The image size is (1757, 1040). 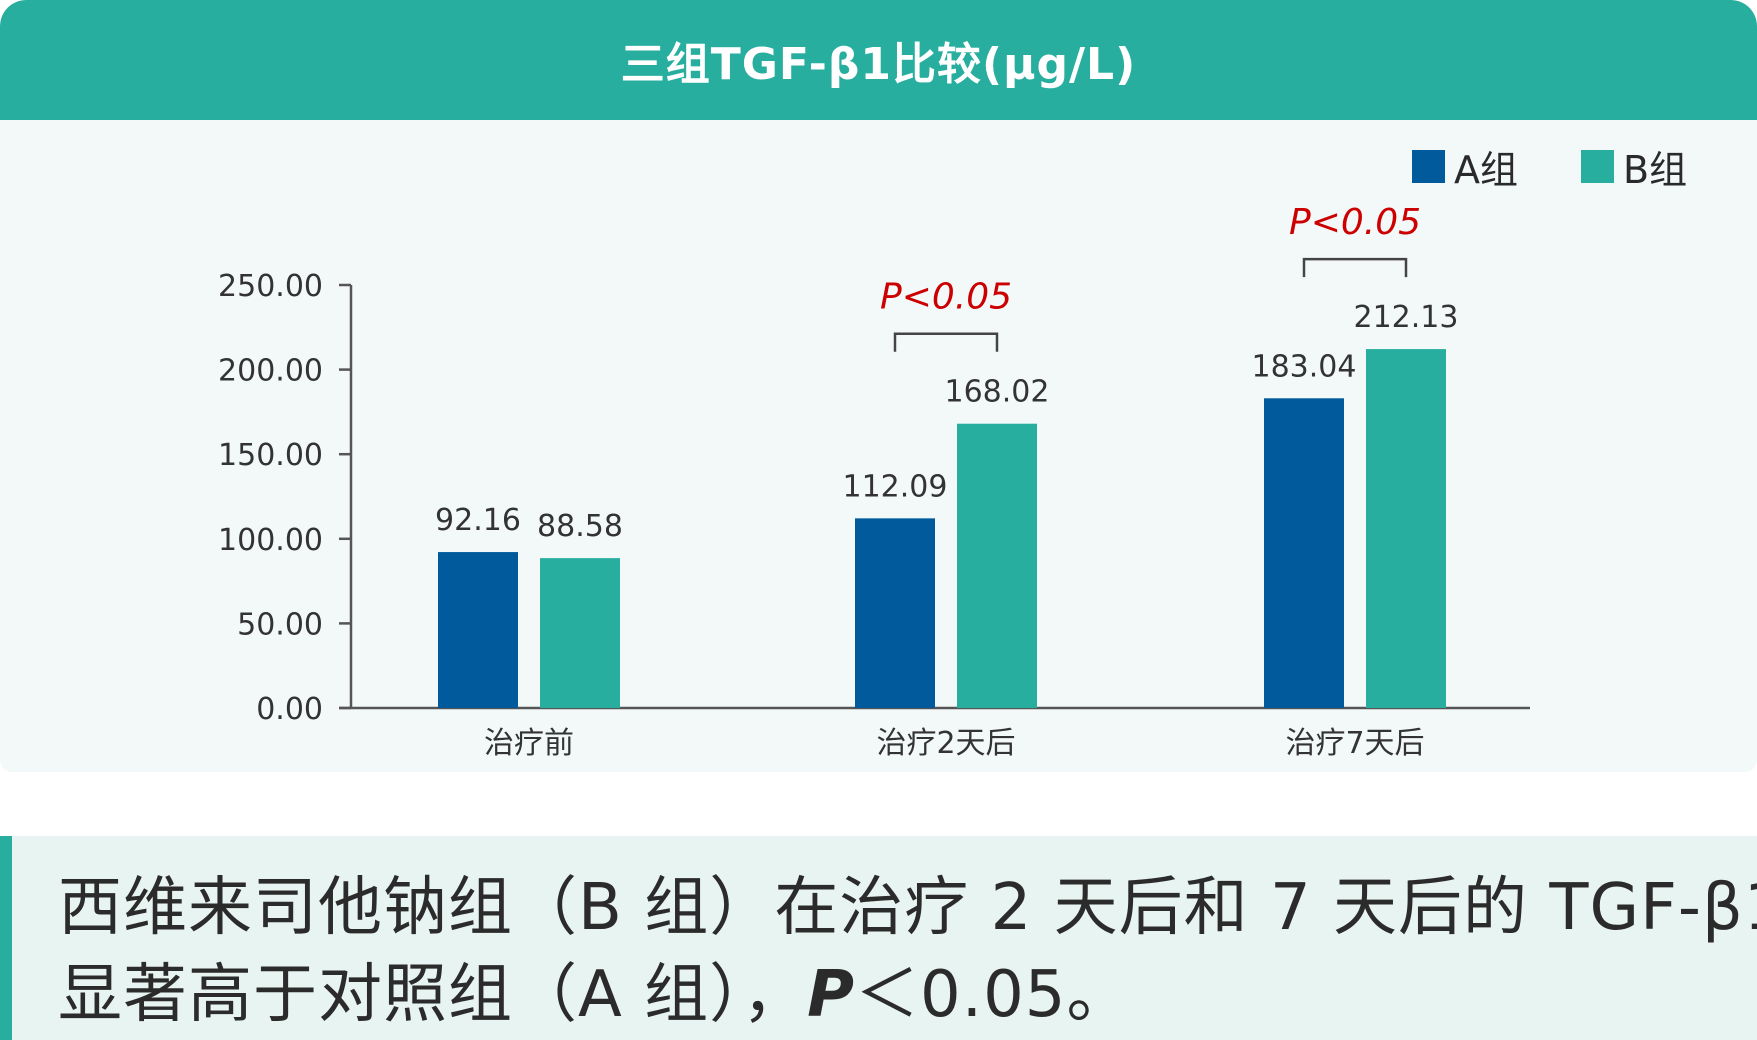 I want to click on caption-line-2: 显著高于对照组（A 组），P＜0.05。, so click(x=595, y=989).